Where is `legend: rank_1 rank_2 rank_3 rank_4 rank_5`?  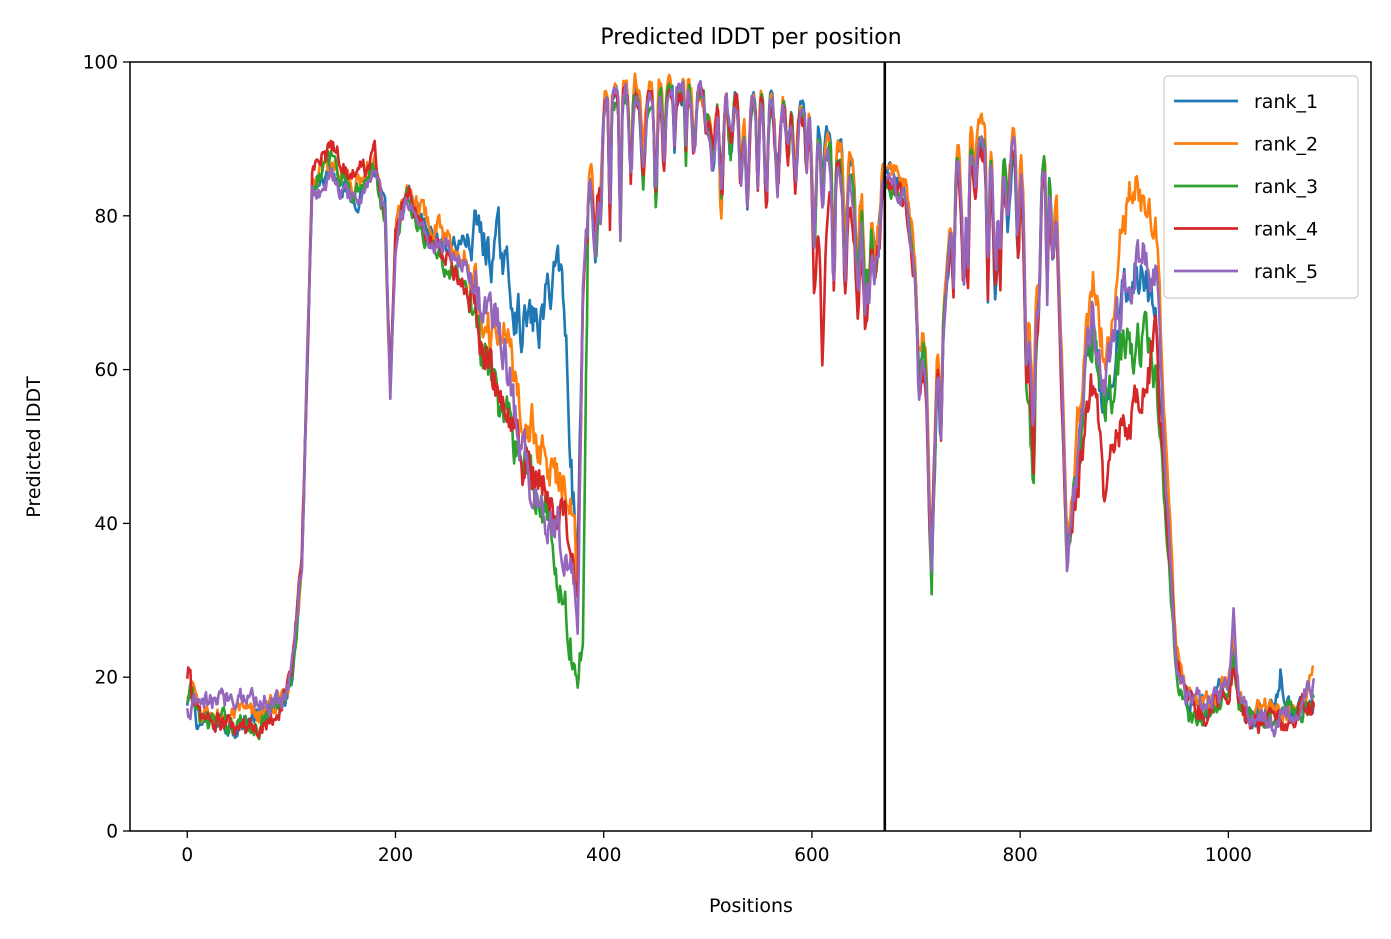
legend: rank_1 rank_2 rank_3 rank_4 rank_5 is located at coordinates (1261, 187).